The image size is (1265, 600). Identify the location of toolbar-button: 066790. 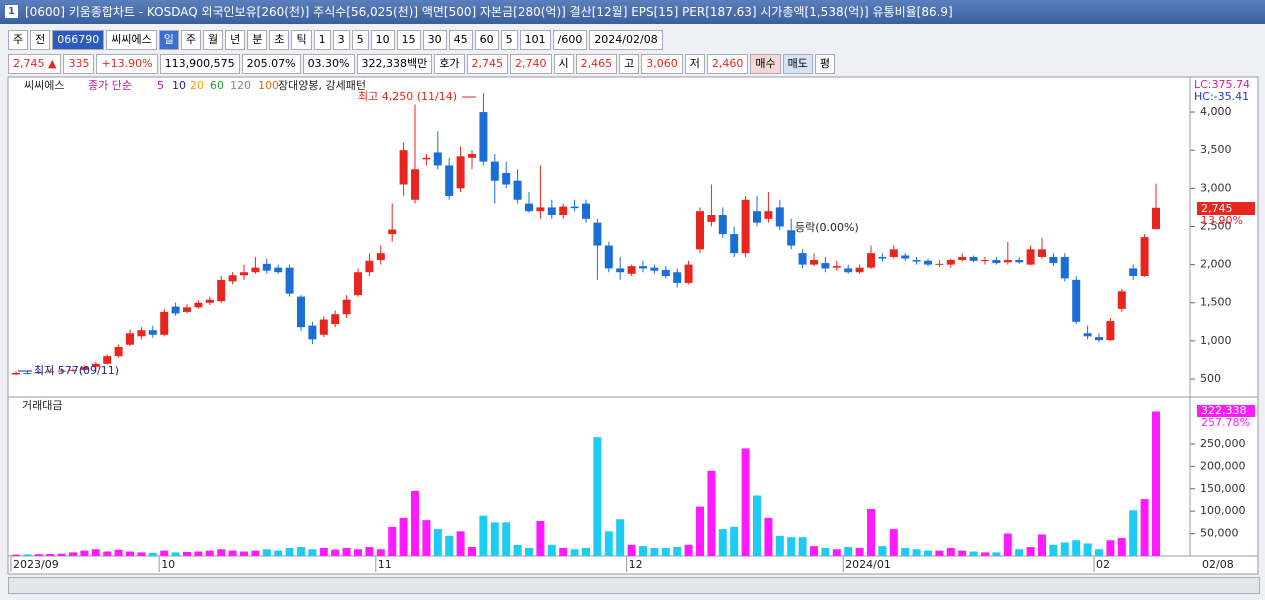
(78, 40).